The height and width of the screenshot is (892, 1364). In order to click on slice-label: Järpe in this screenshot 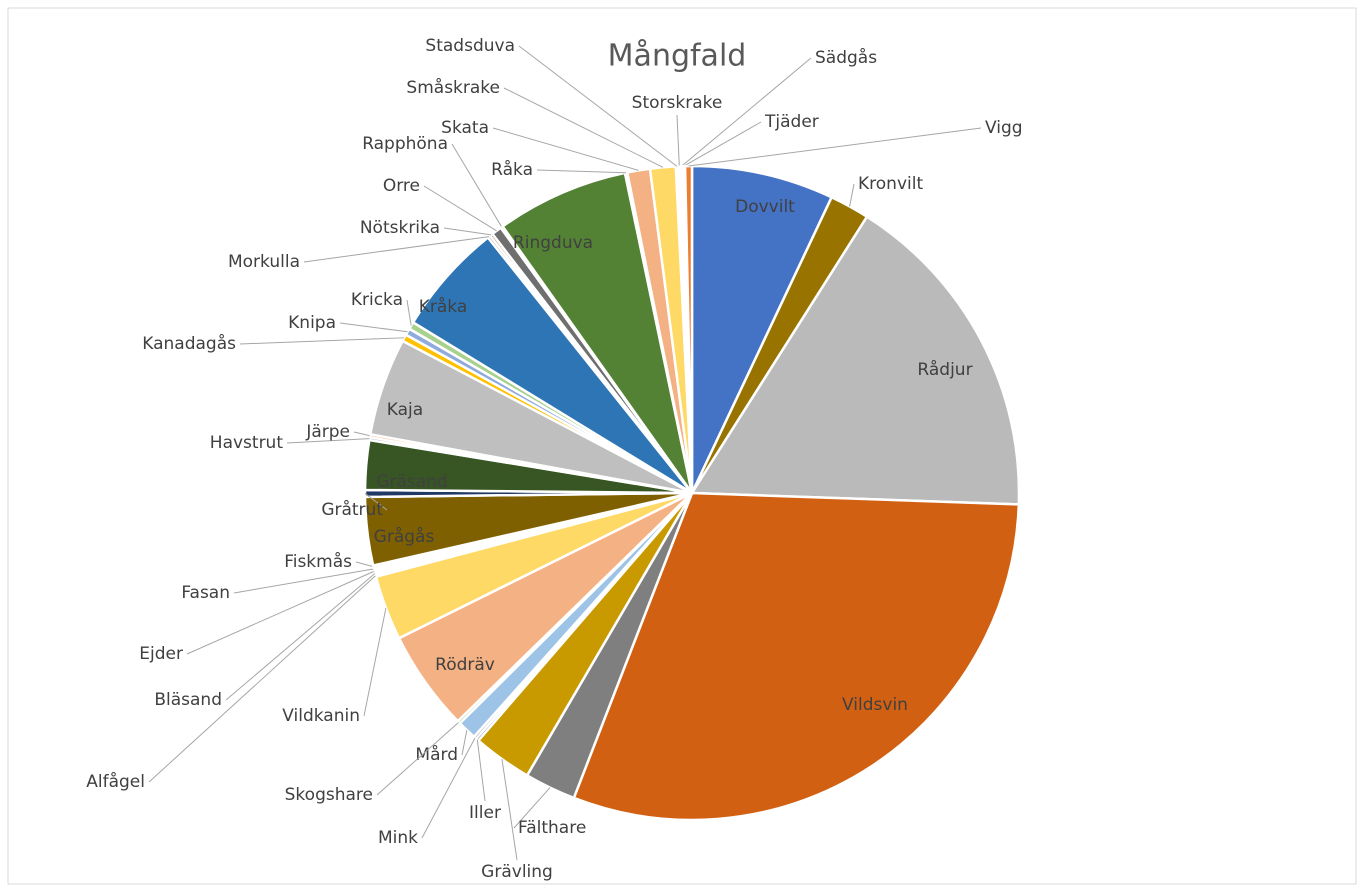, I will do `click(327, 432)`.